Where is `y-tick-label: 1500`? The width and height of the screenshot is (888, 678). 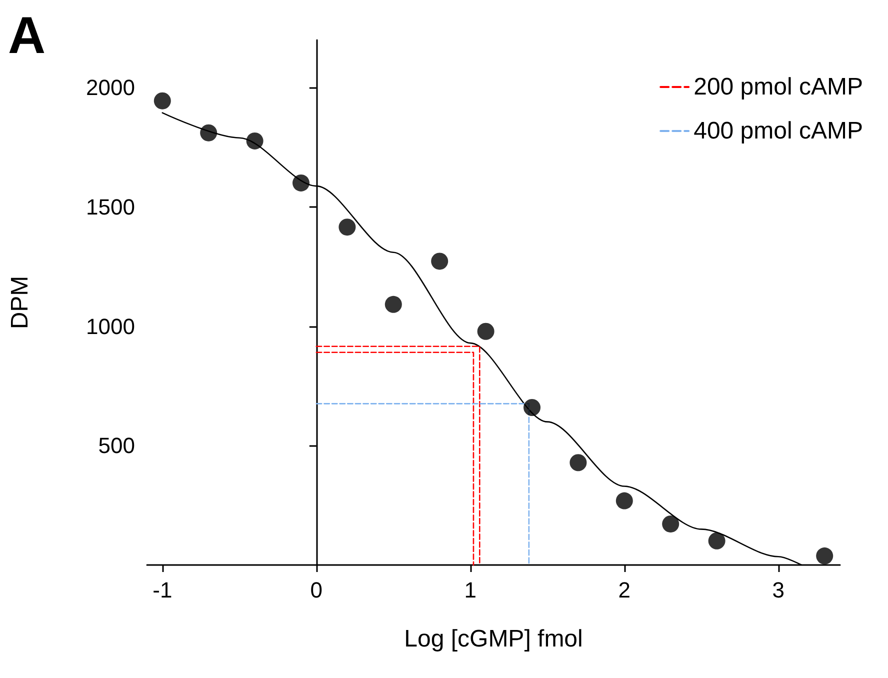 y-tick-label: 1500 is located at coordinates (110, 207).